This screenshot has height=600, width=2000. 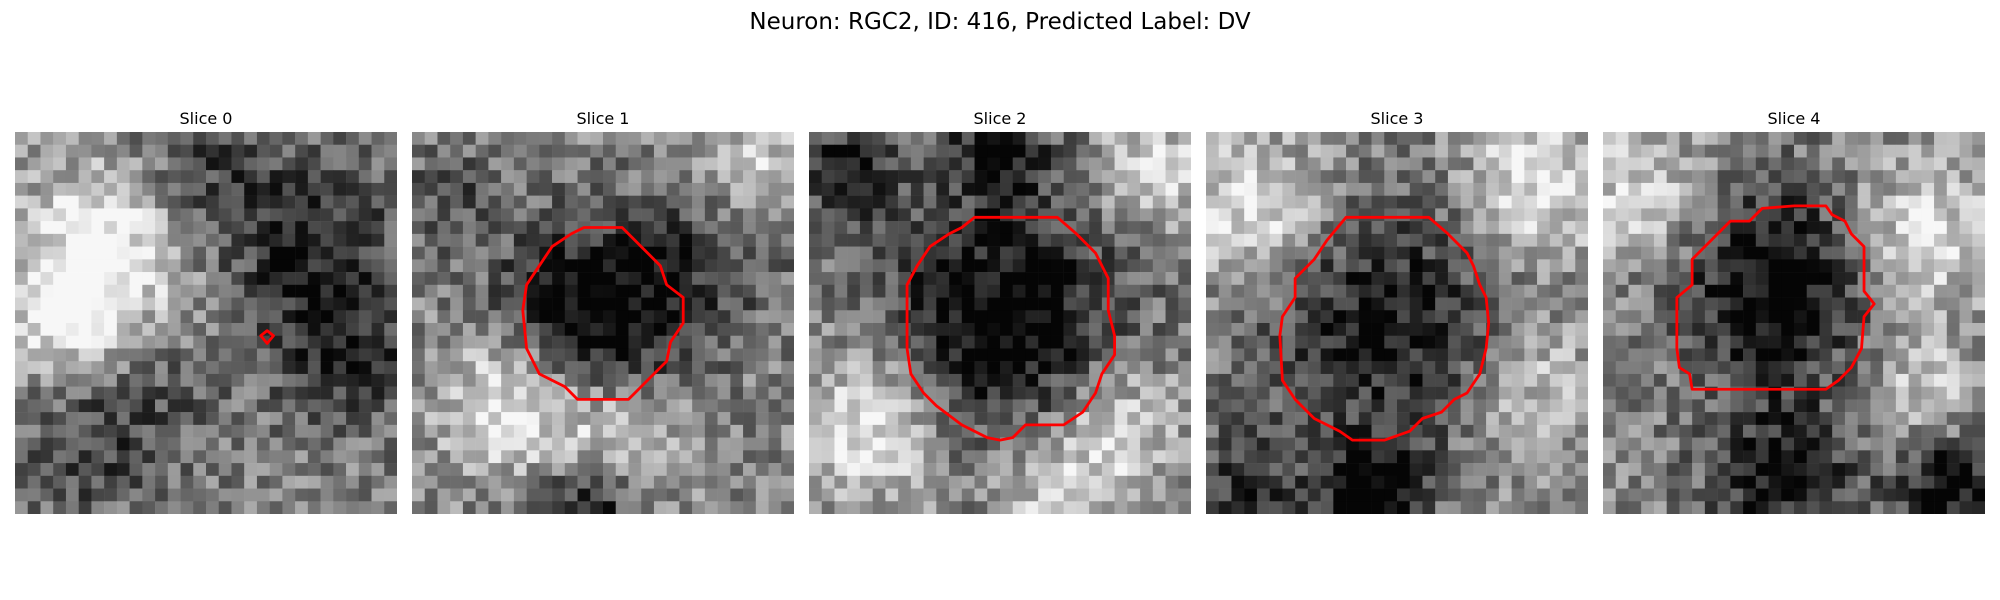 I want to click on slice-panel-4: Slice 4, so click(x=1794, y=311).